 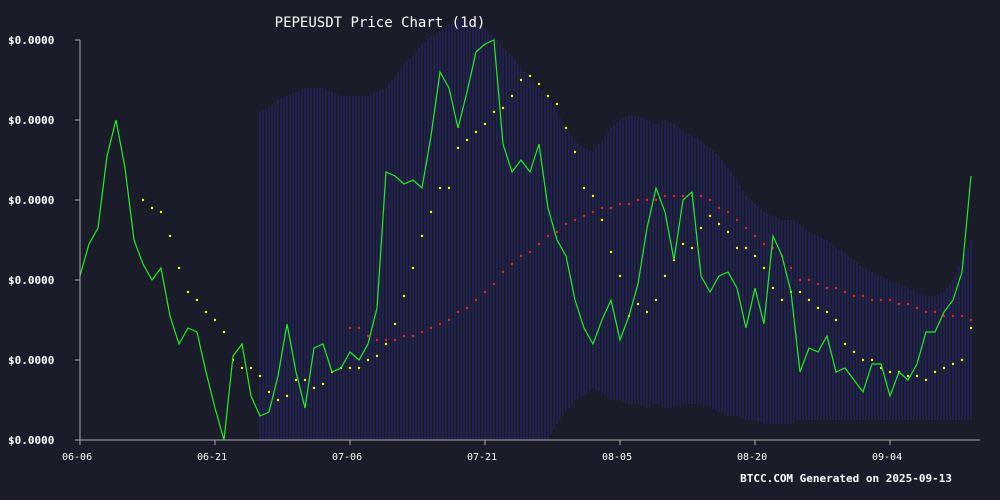 What do you see at coordinates (212, 457) in the screenshot?
I see `x-tick-label-1: 06-21` at bounding box center [212, 457].